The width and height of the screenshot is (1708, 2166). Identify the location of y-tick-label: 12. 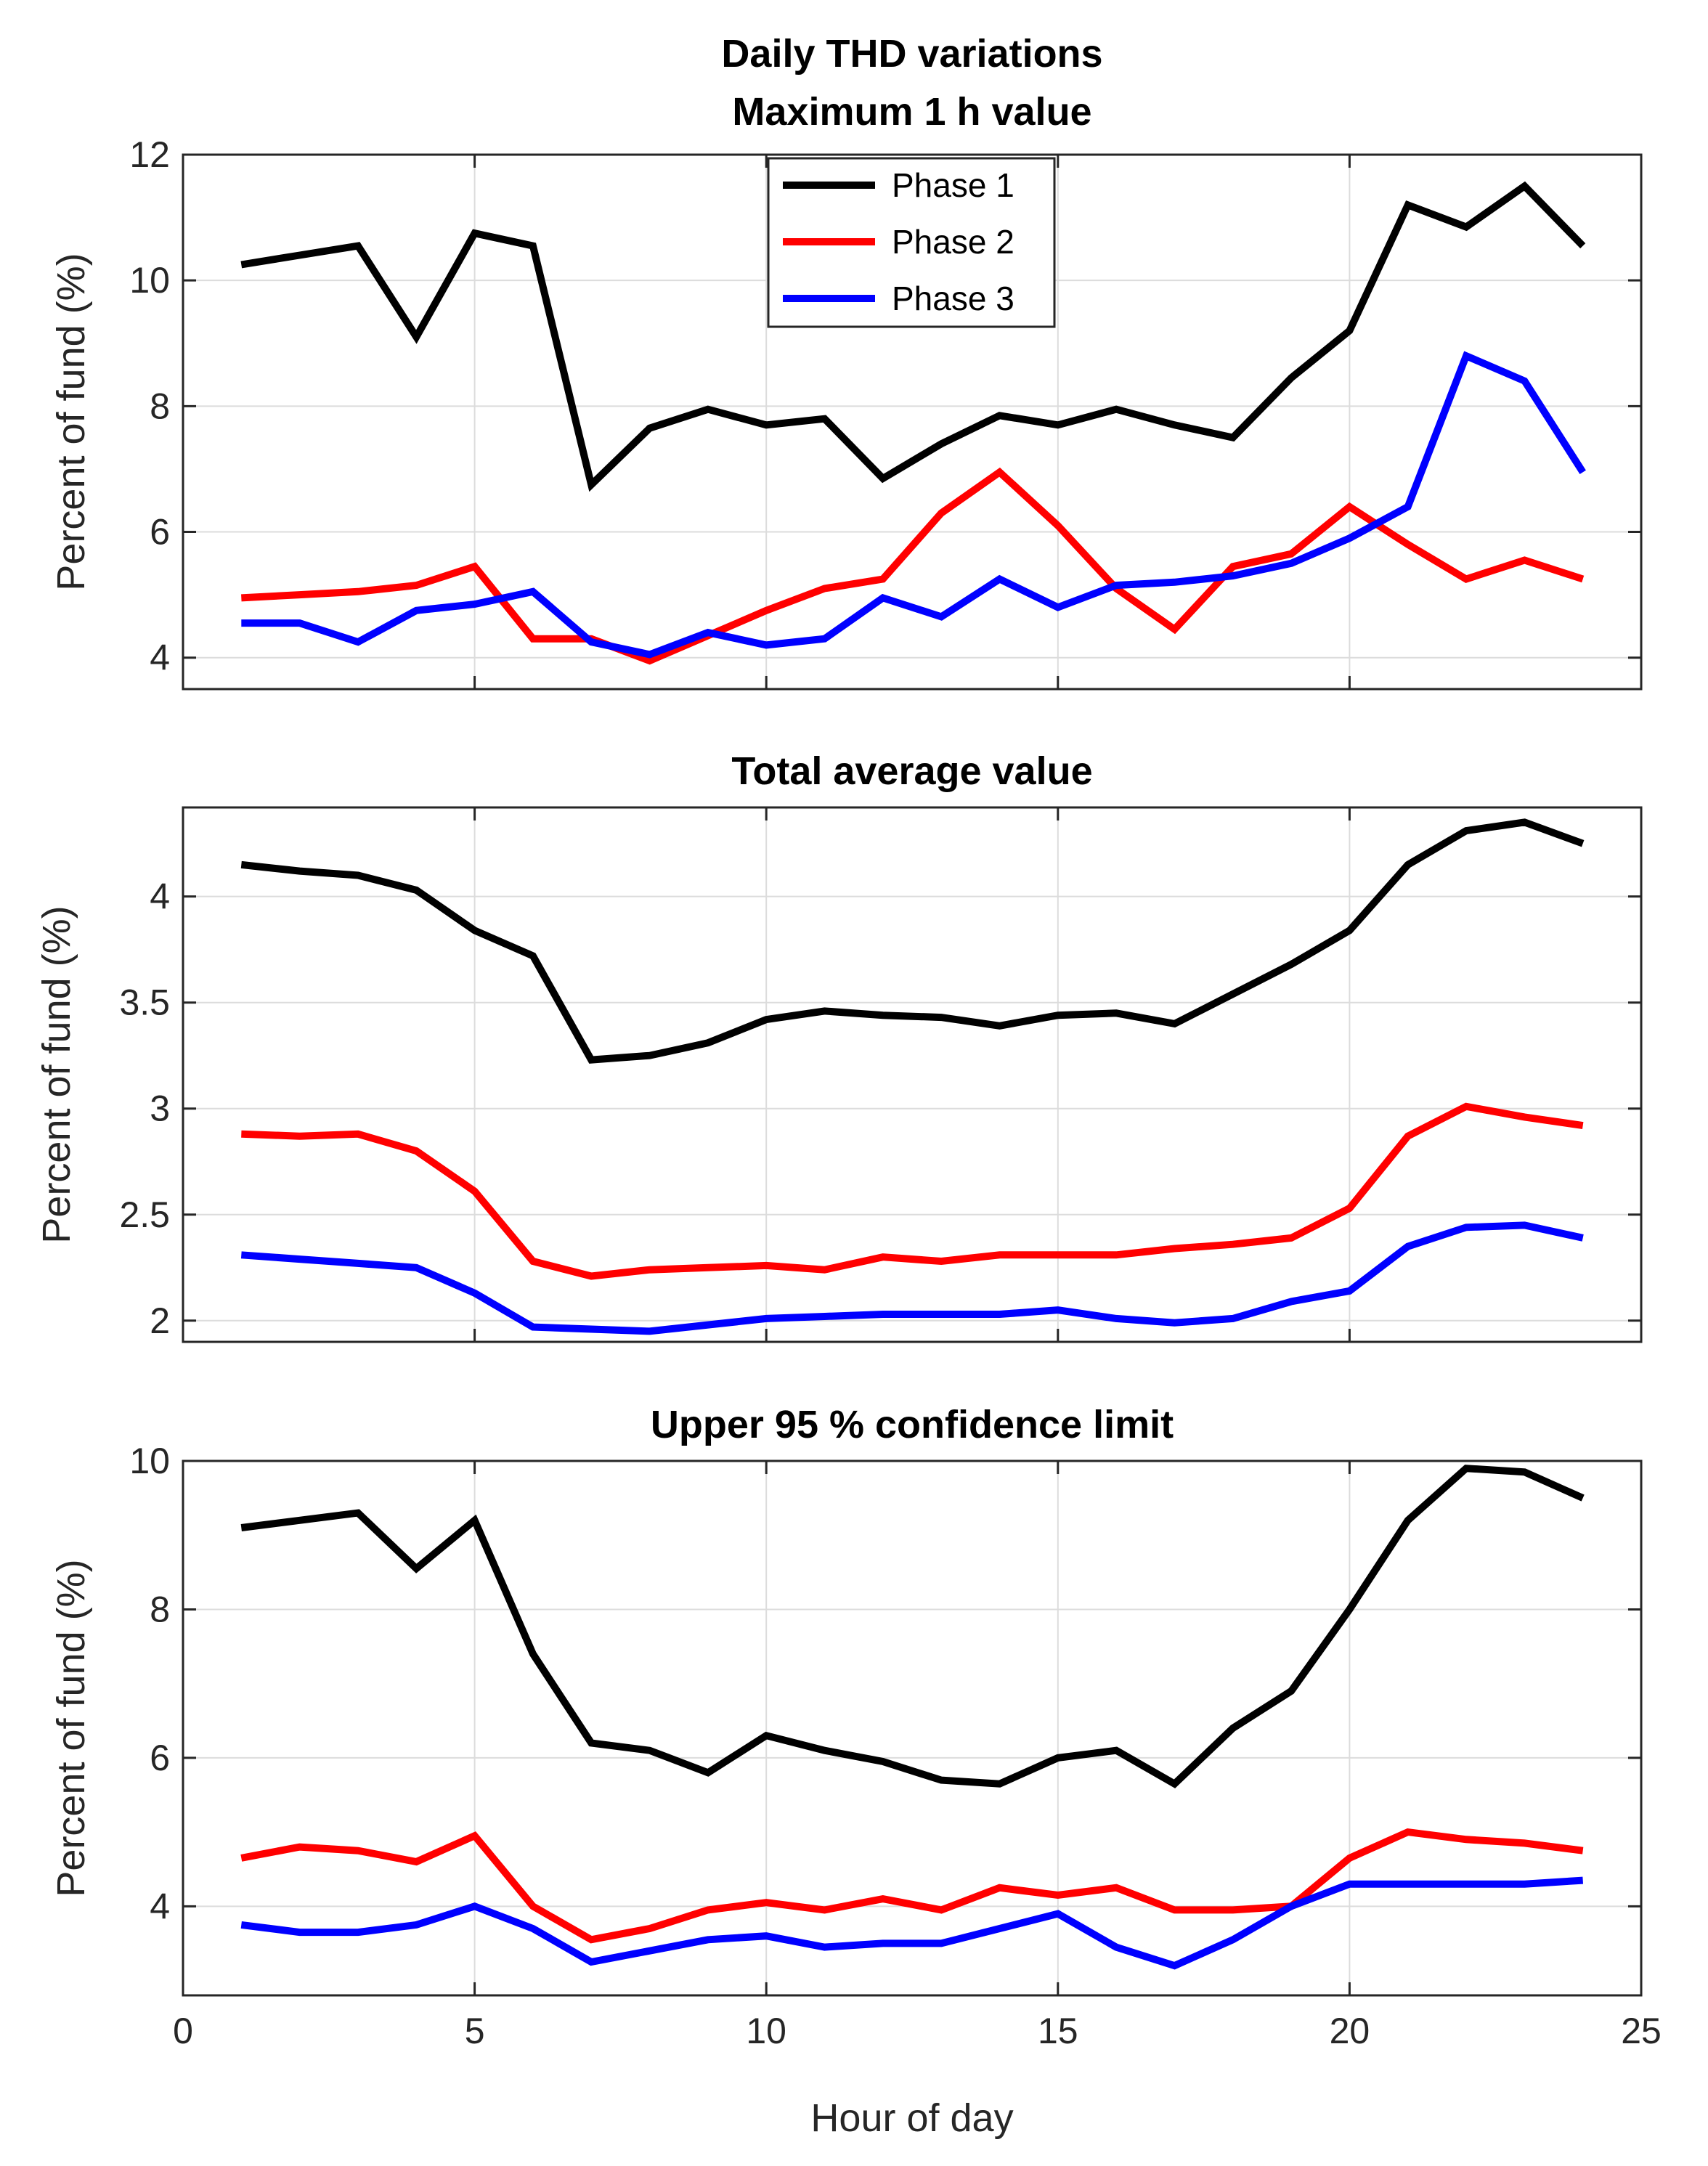
(149, 154).